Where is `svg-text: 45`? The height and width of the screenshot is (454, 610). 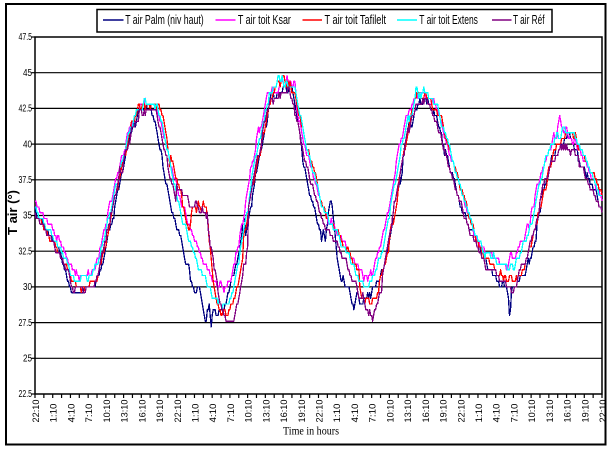 svg-text: 45 is located at coordinates (27, 73).